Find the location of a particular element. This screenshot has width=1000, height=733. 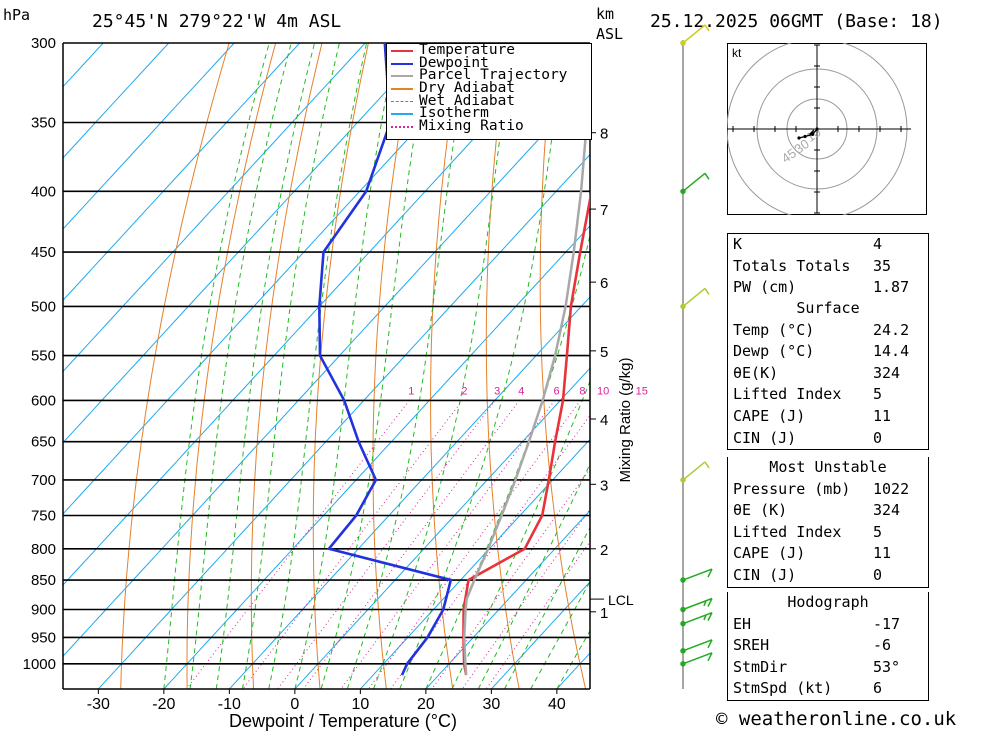

legend-item: Isotherm is located at coordinates (489, 113).